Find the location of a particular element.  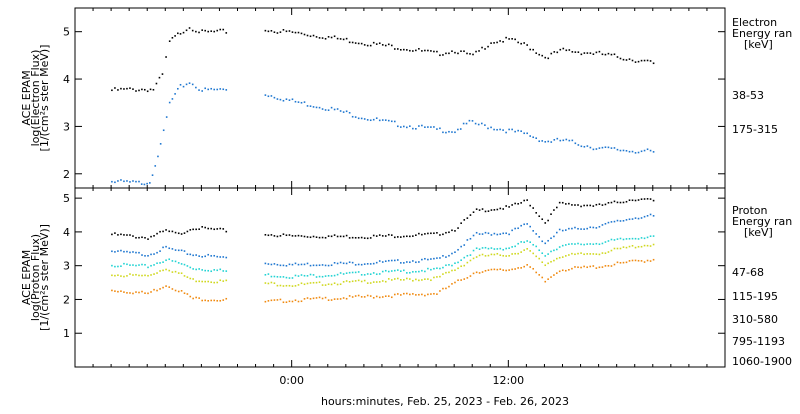

x-tick-label: 12:00 is located at coordinates (508, 380).